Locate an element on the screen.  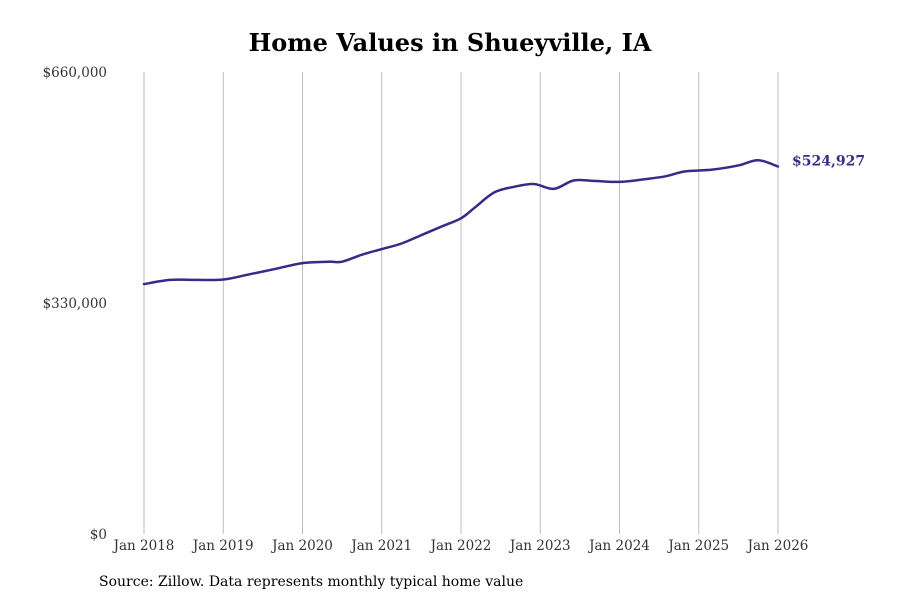
y-tick-label: $660,000 is located at coordinates (75, 73).